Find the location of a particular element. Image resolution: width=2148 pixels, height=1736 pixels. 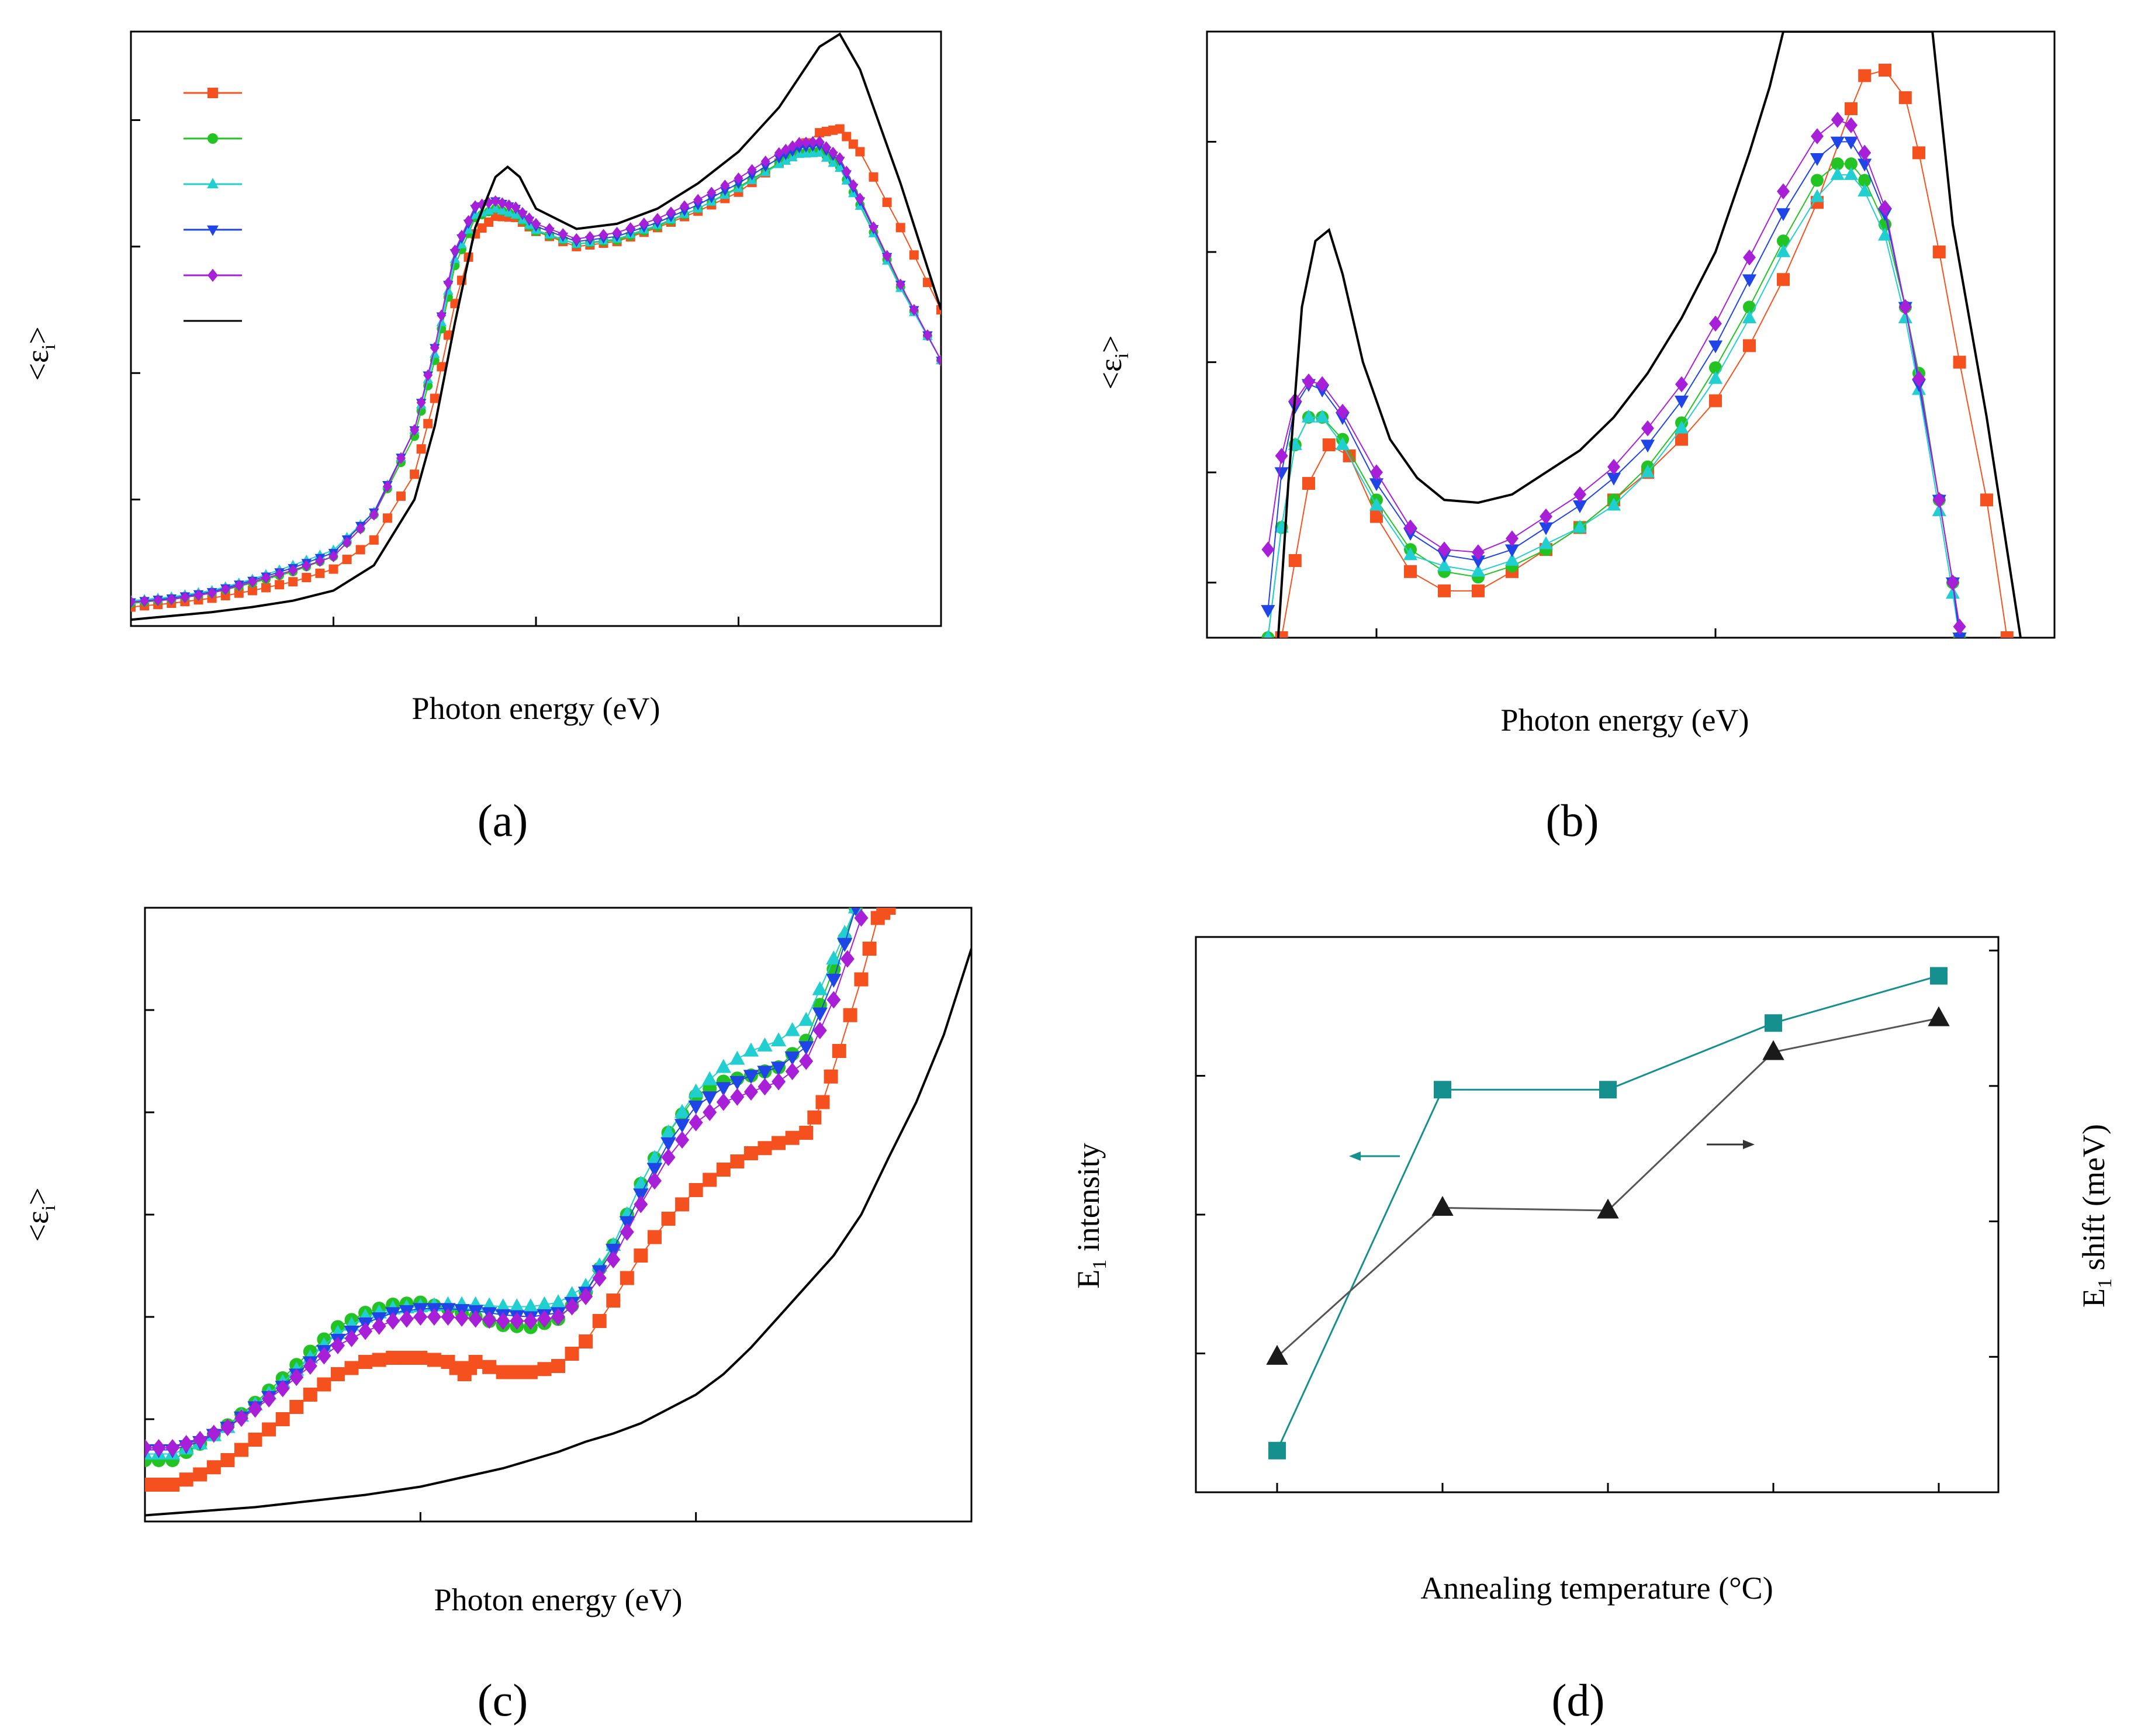

panel-b-frame is located at coordinates (1631, 334).